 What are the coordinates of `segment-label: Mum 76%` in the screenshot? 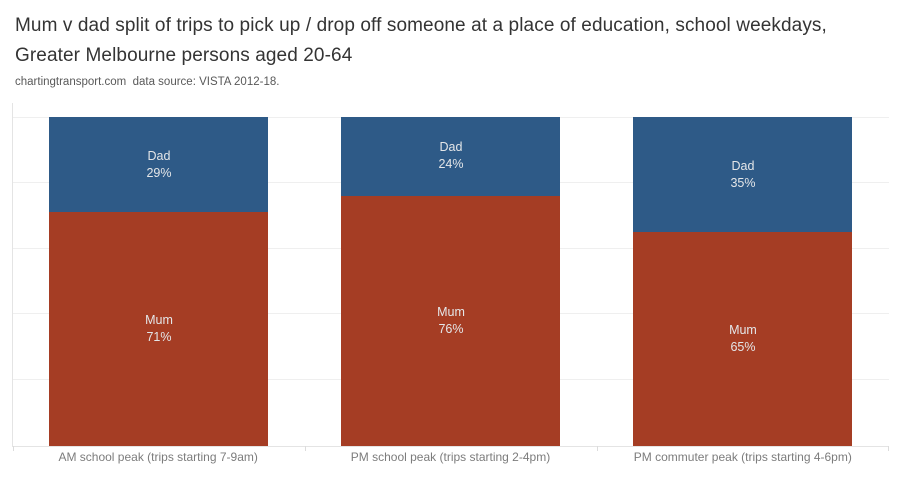 It's located at (451, 321).